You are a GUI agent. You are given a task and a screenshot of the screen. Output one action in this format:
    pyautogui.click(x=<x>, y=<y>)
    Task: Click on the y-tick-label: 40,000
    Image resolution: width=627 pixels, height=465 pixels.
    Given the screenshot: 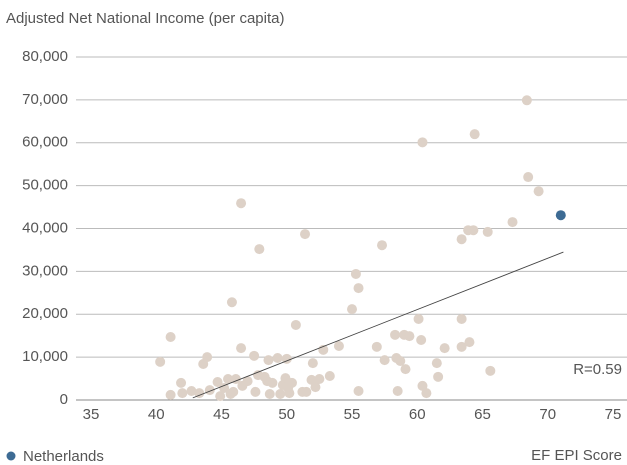 What is the action you would take?
    pyautogui.click(x=45, y=227)
    